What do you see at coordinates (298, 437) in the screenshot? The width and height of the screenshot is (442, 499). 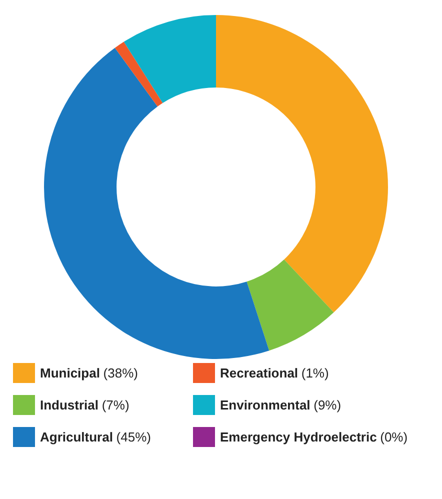 I see `legend-label: Emergency Hydroelectric` at bounding box center [298, 437].